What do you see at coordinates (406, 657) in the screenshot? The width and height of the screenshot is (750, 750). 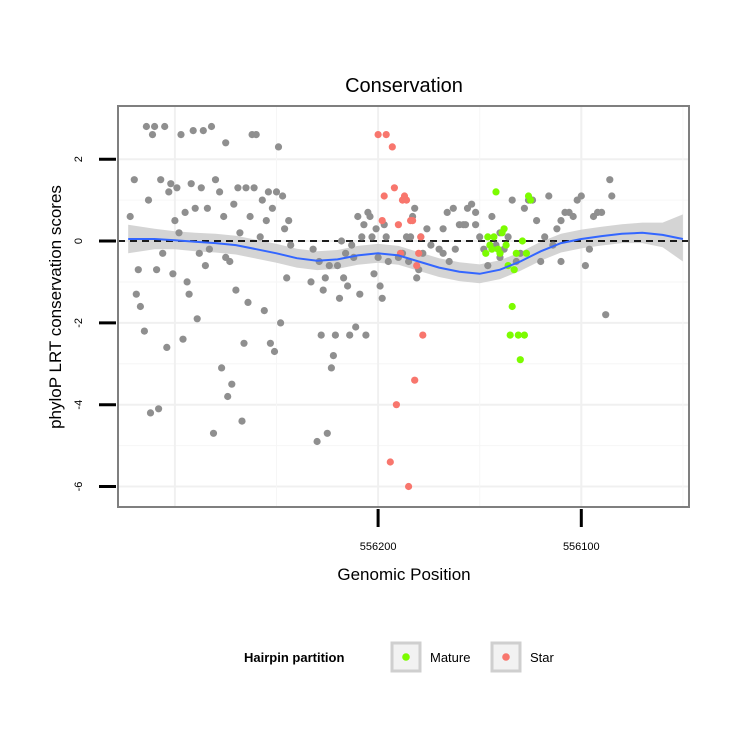 I see `legend-swatch-mature` at bounding box center [406, 657].